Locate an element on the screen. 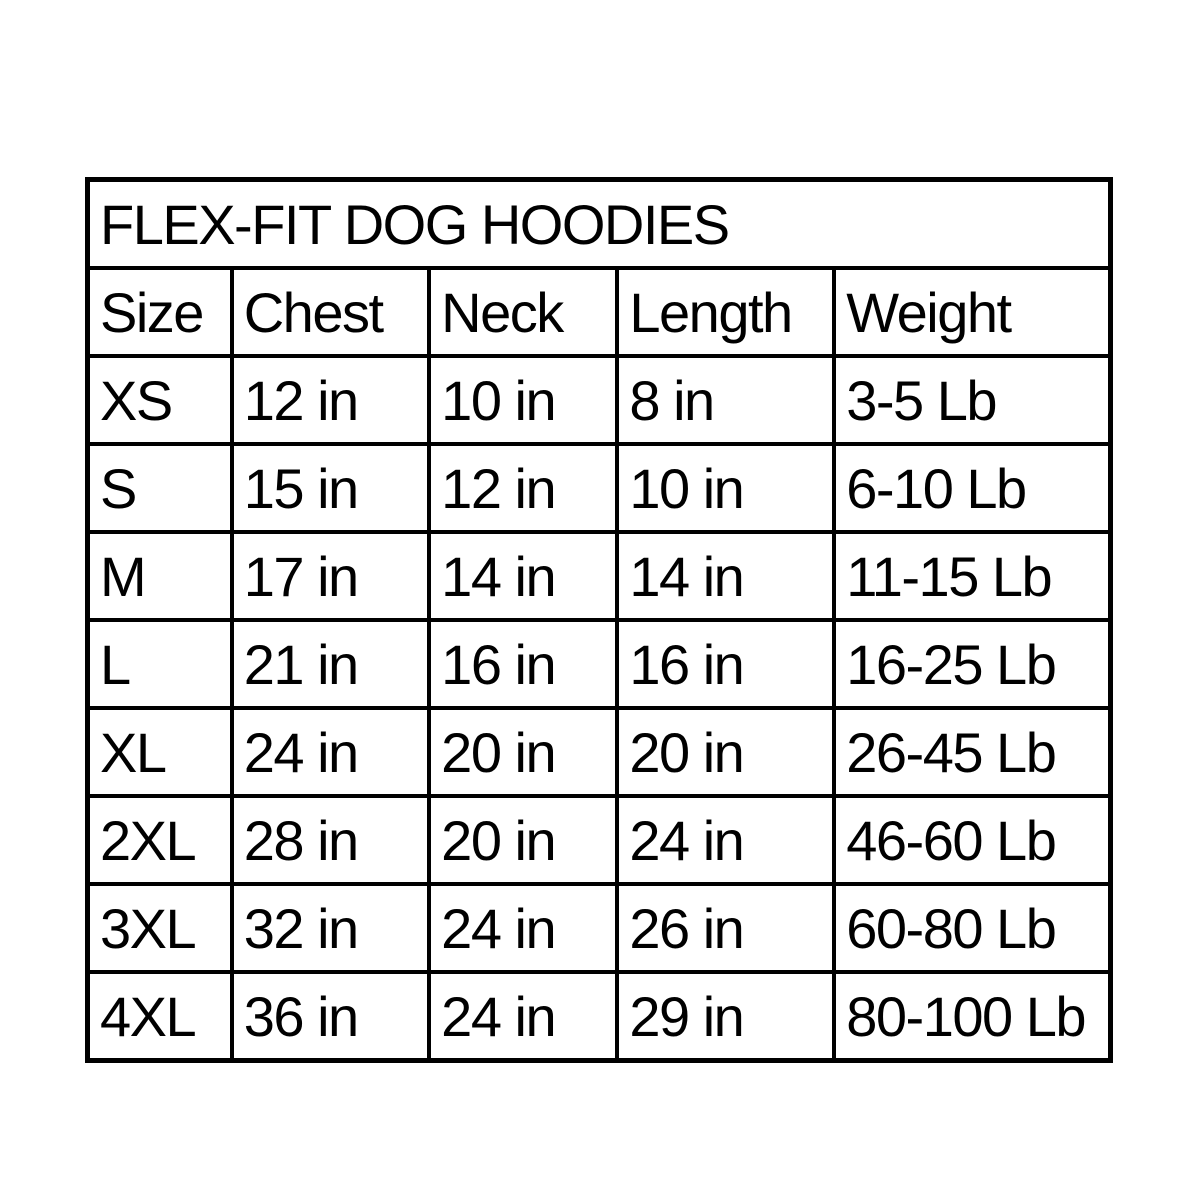 This screenshot has width=1200, height=1200. table-row-xl: XL 24 in 20 in 20 in 26-45 Lb is located at coordinates (599, 752).